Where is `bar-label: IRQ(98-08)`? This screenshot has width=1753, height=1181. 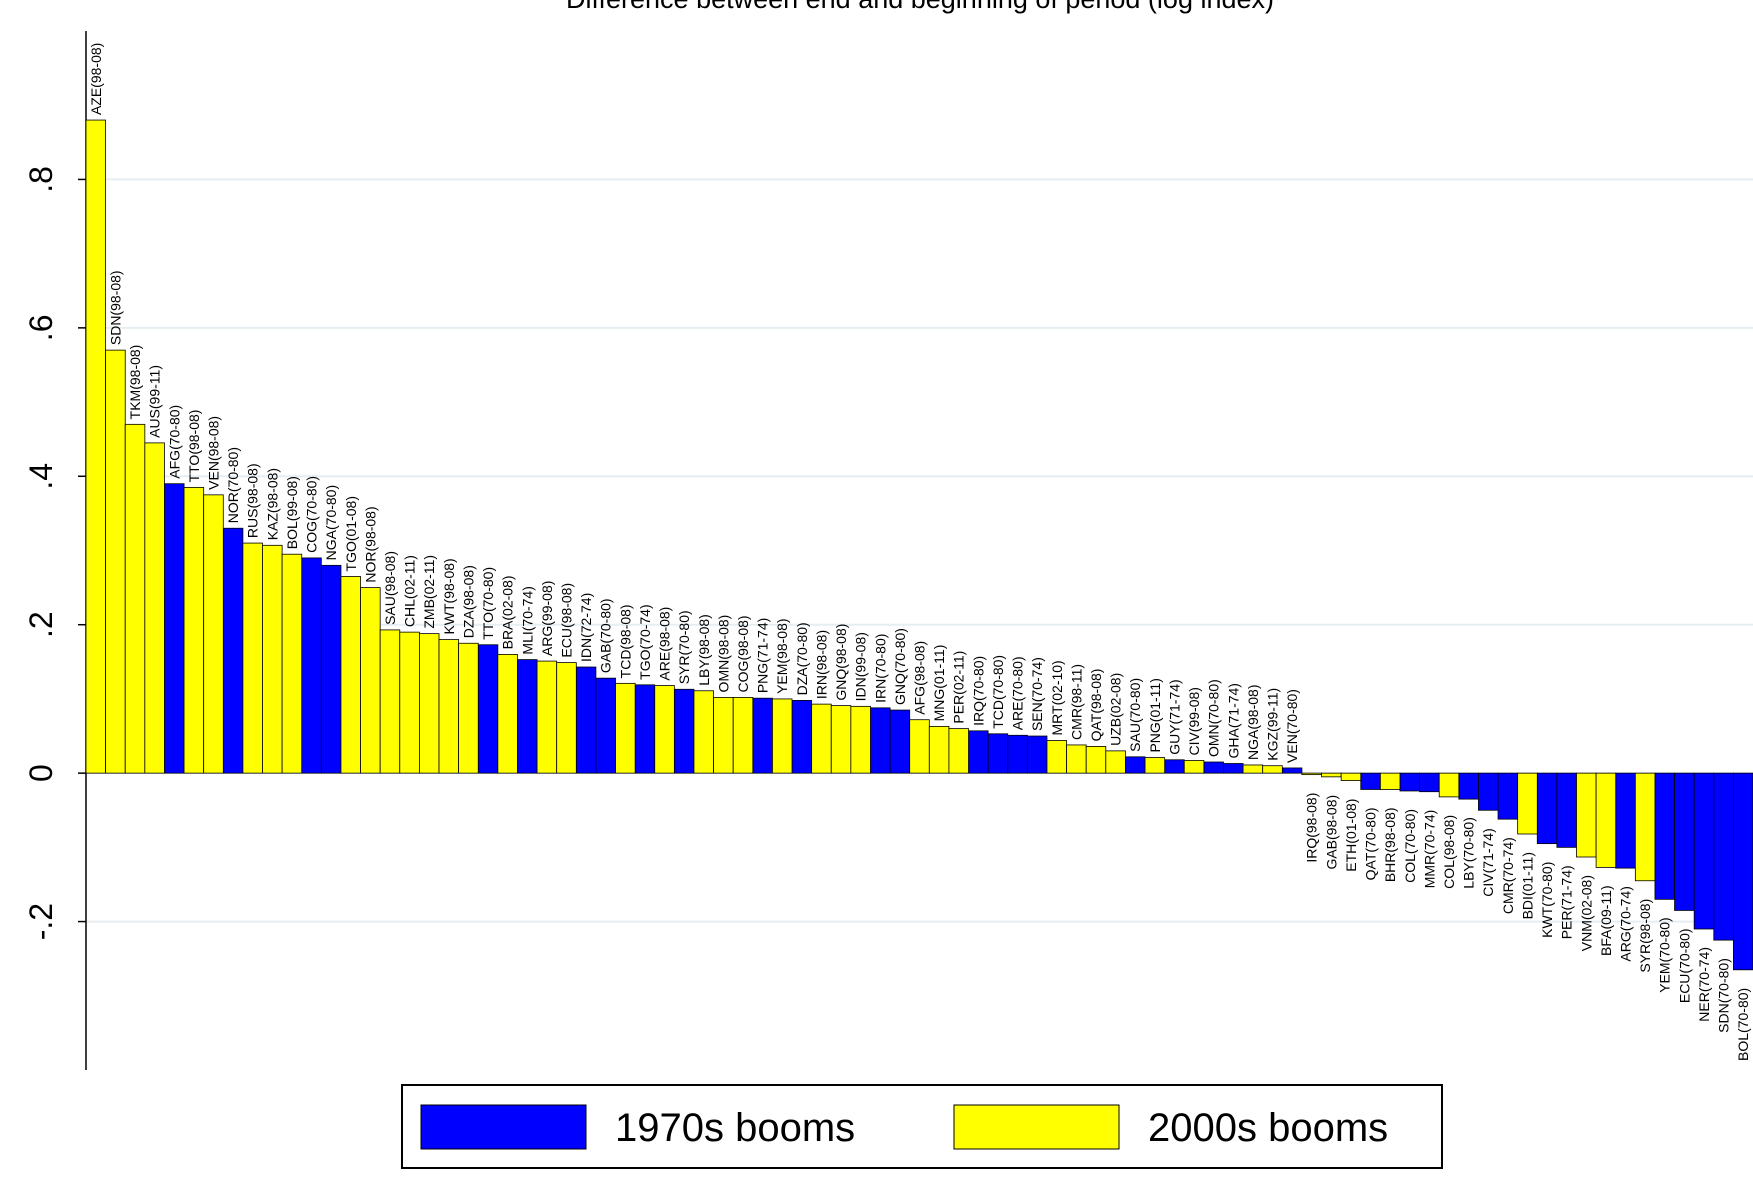 bar-label: IRQ(98-08) is located at coordinates (1312, 828).